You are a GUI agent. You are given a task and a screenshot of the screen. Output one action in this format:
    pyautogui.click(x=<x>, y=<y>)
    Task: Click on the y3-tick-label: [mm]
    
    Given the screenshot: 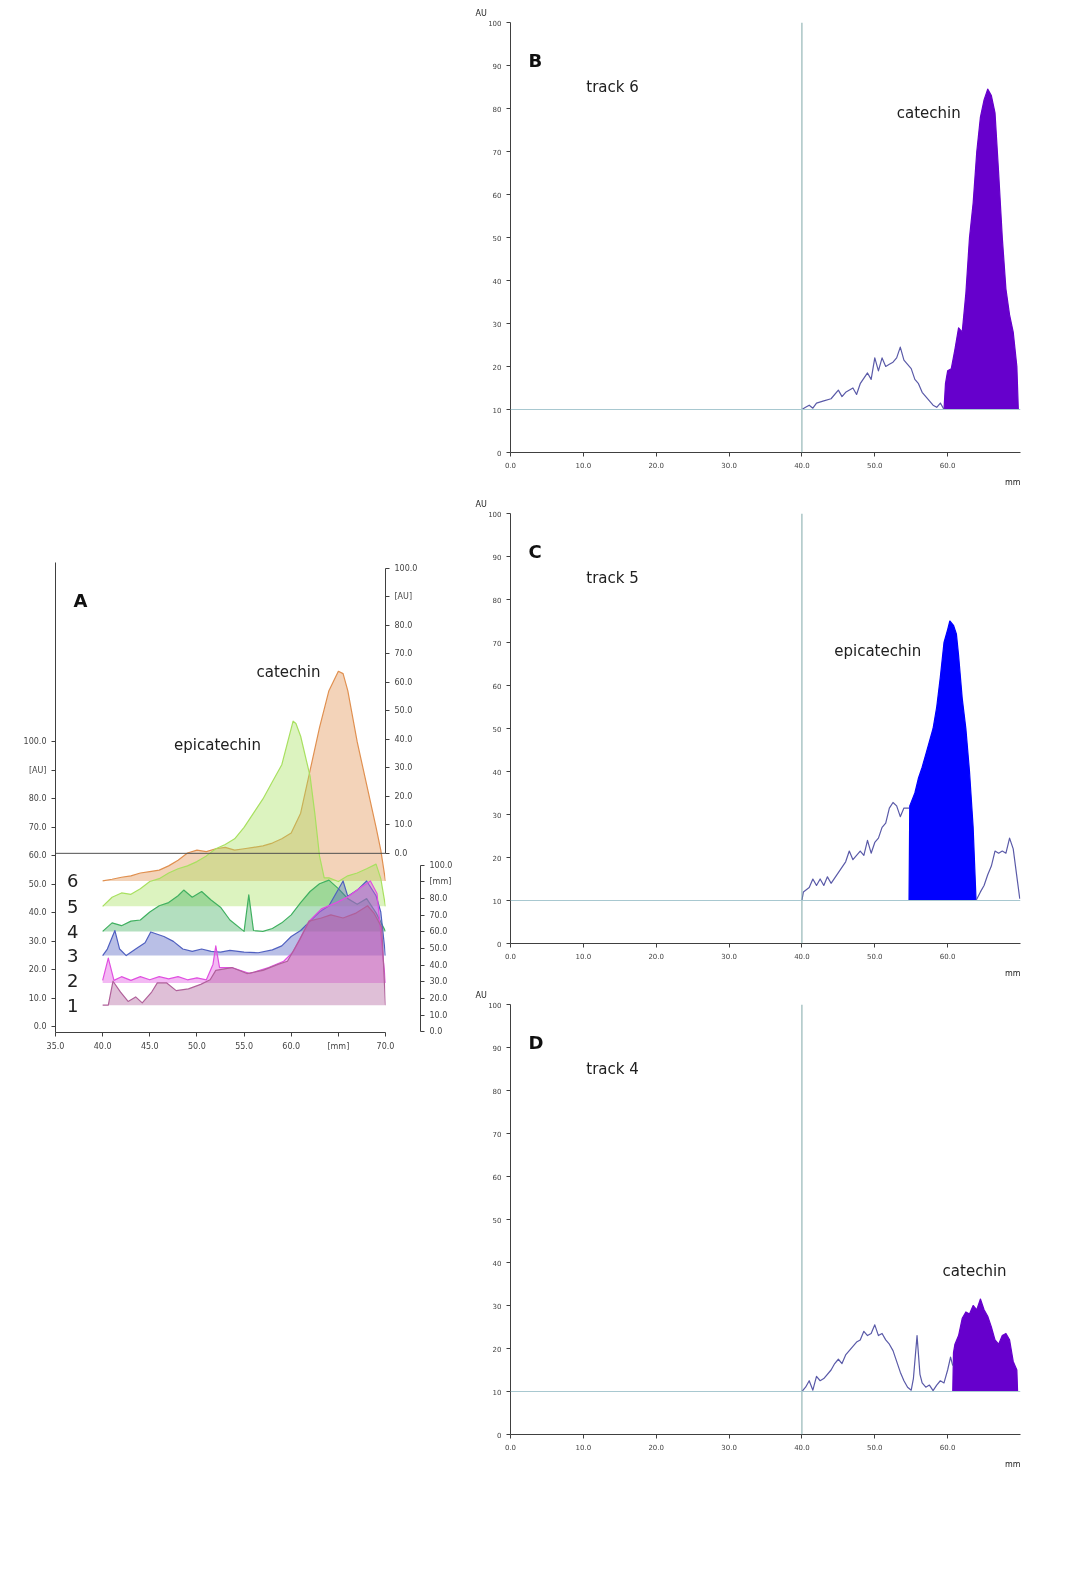 What is the action you would take?
    pyautogui.click(x=440, y=882)
    